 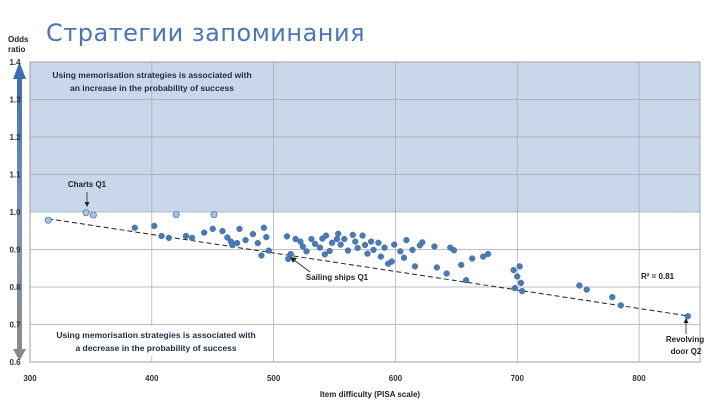 What do you see at coordinates (15, 100) in the screenshot?
I see `y-tick-label: 1.3` at bounding box center [15, 100].